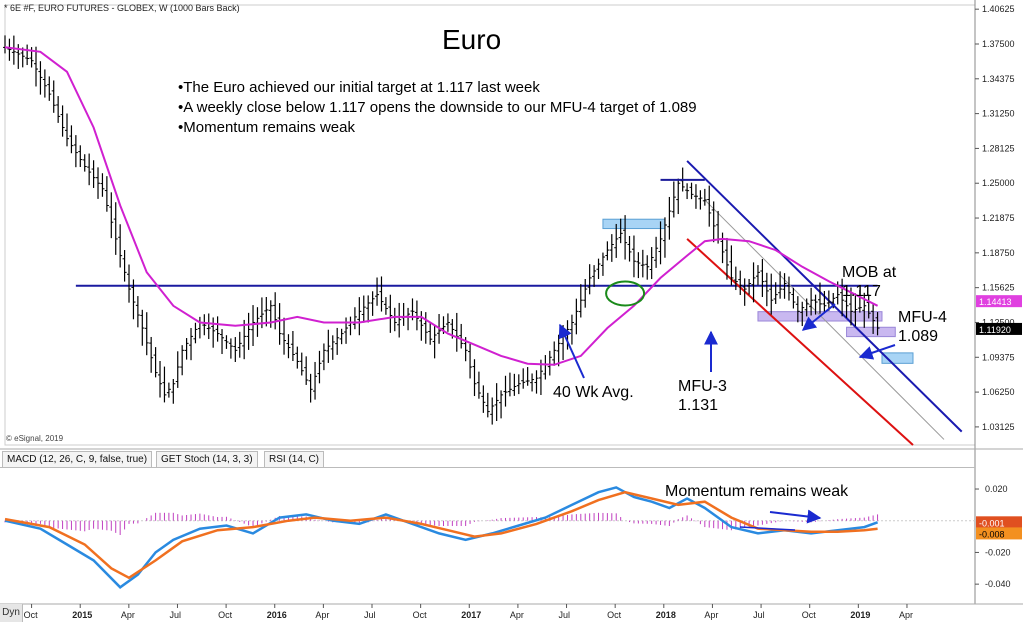  What do you see at coordinates (702, 396) in the screenshot?
I see `annotation-mfu3: MFU-3 1.131` at bounding box center [702, 396].